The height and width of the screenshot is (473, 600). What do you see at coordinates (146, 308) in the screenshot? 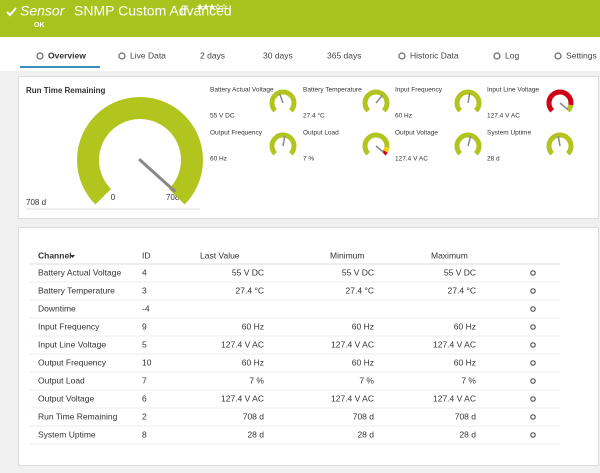
I see `table-cell: -4` at bounding box center [146, 308].